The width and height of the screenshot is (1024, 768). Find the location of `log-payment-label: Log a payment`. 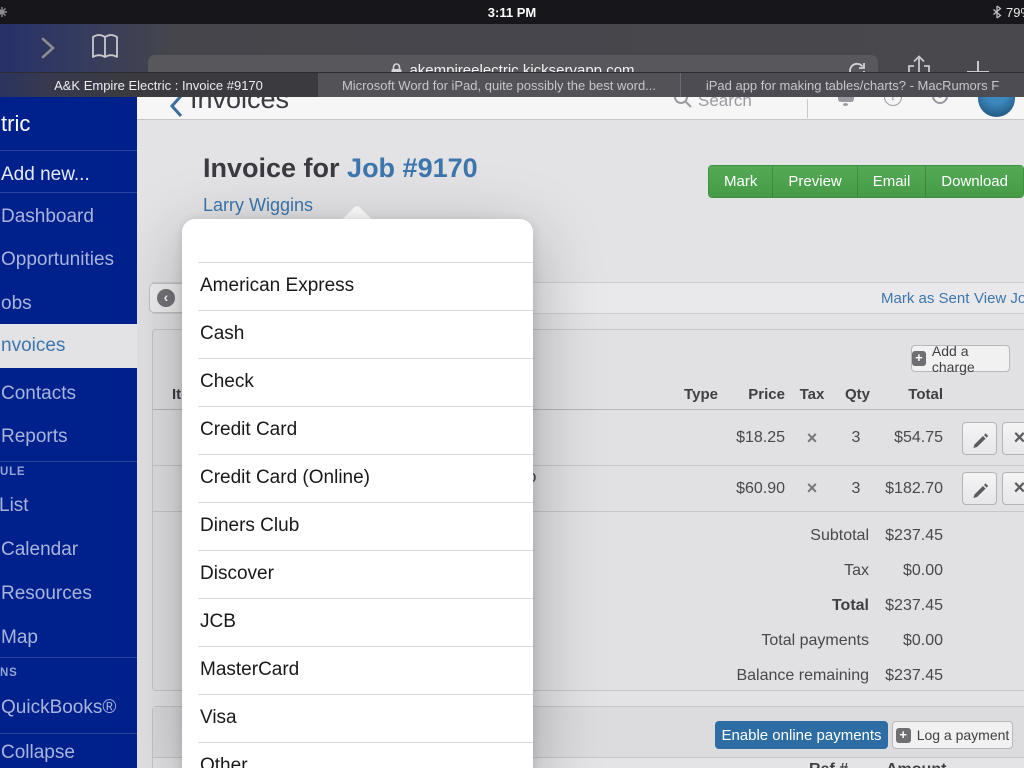

log-payment-label: Log a payment is located at coordinates (963, 735).